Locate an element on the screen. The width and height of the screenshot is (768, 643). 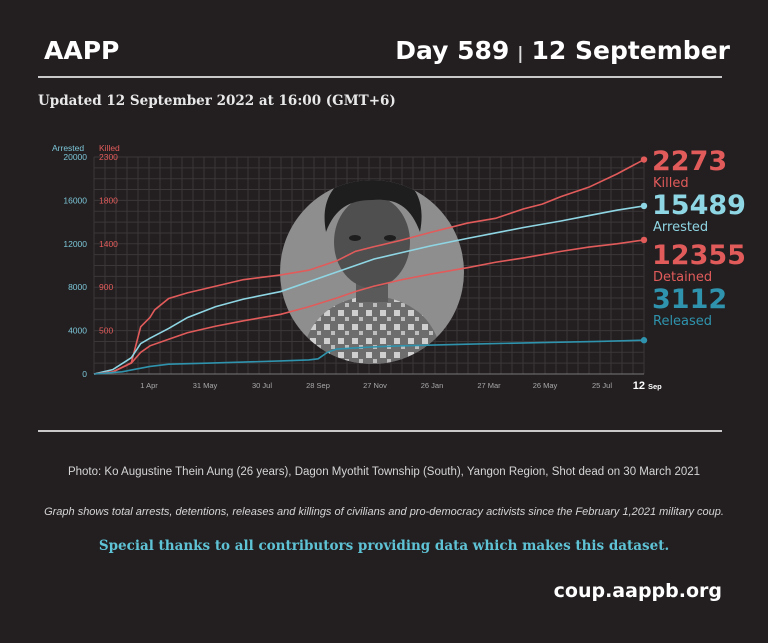
callout-value-arrested: 15489 is located at coordinates (699, 205).